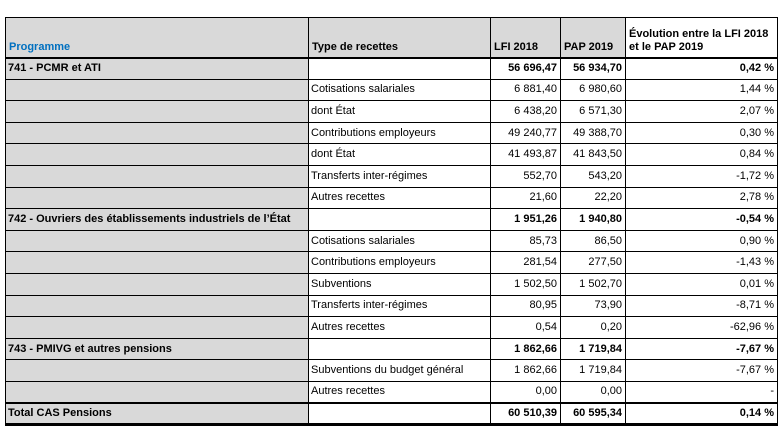 The height and width of the screenshot is (431, 781). Describe the element at coordinates (701, 154) in the screenshot. I see `evolution-cell: 0,84 %` at that location.